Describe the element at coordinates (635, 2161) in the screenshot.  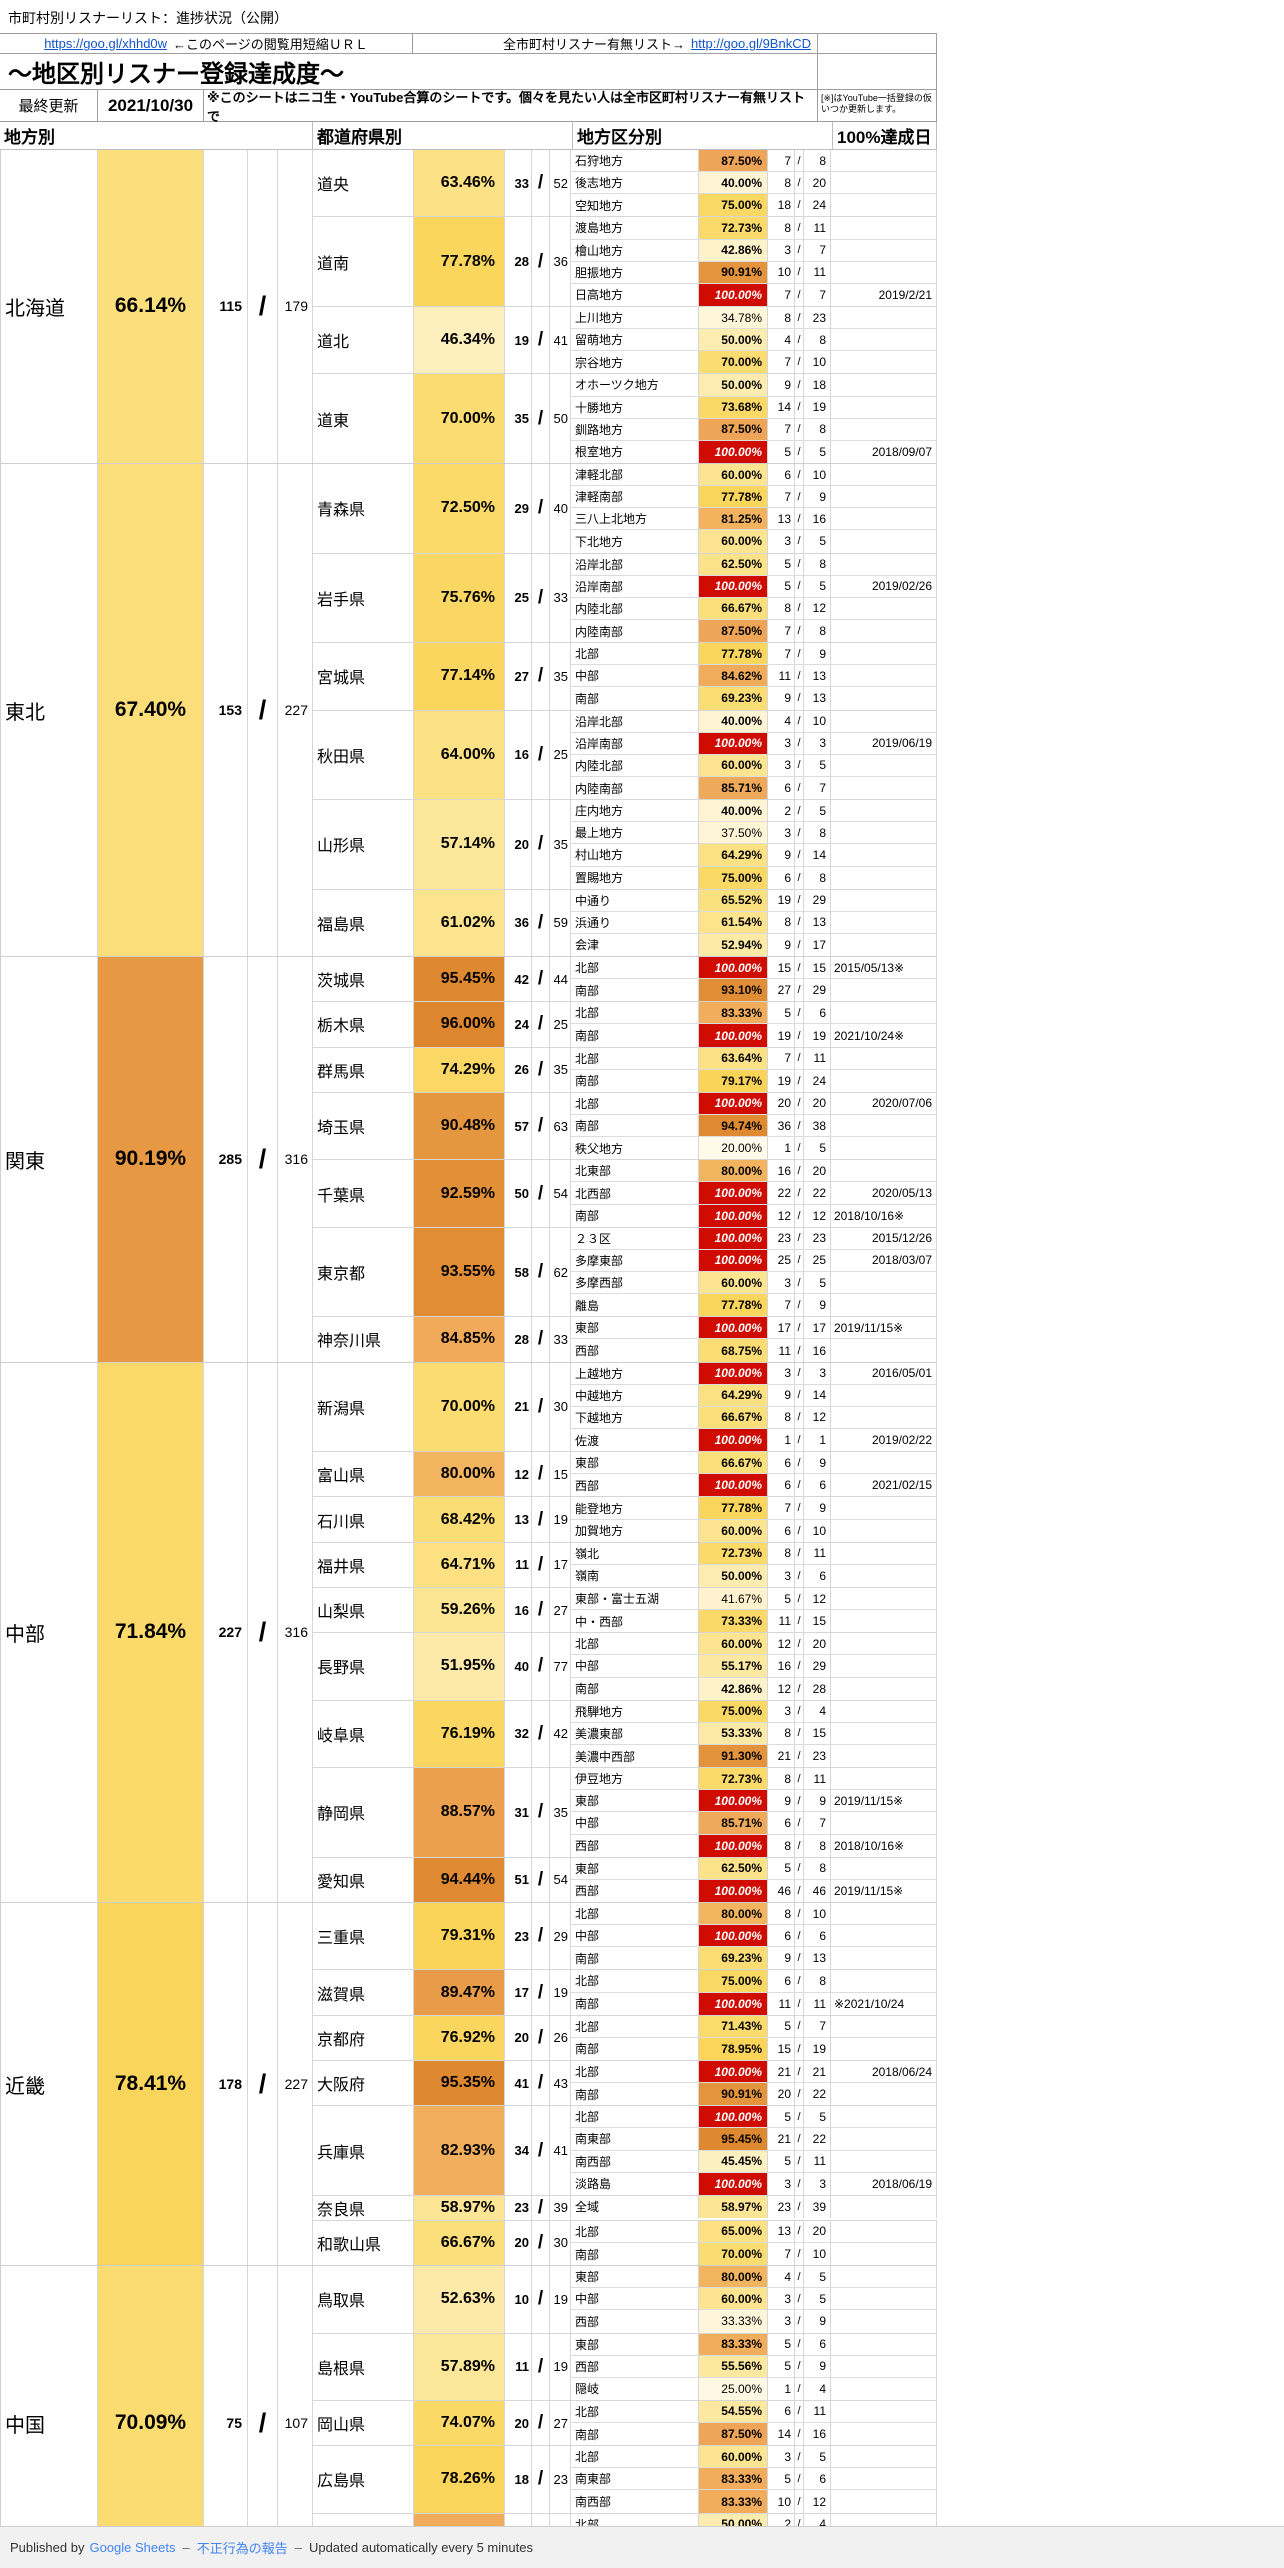
I see `district-name-cell: 南西部` at that location.